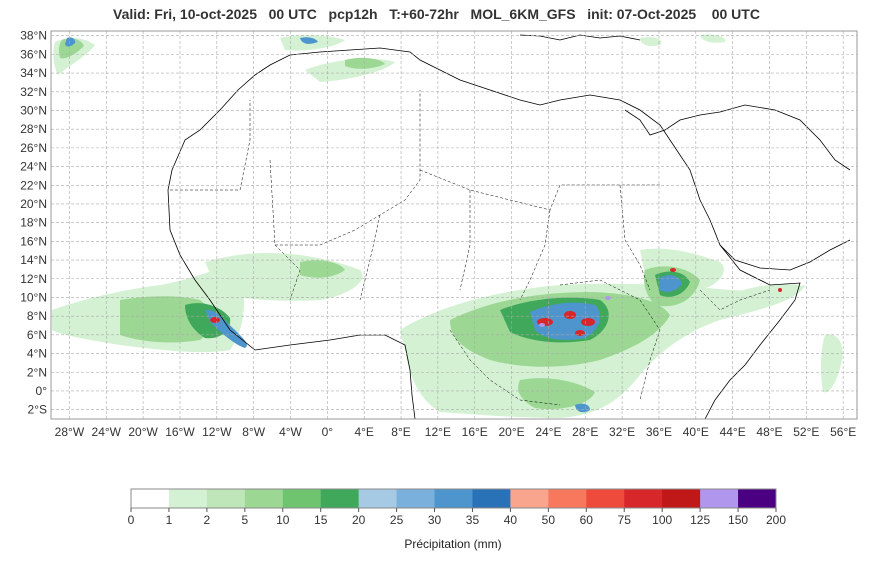  What do you see at coordinates (625, 520) in the screenshot?
I see `colorbar-tick-label: 75` at bounding box center [625, 520].